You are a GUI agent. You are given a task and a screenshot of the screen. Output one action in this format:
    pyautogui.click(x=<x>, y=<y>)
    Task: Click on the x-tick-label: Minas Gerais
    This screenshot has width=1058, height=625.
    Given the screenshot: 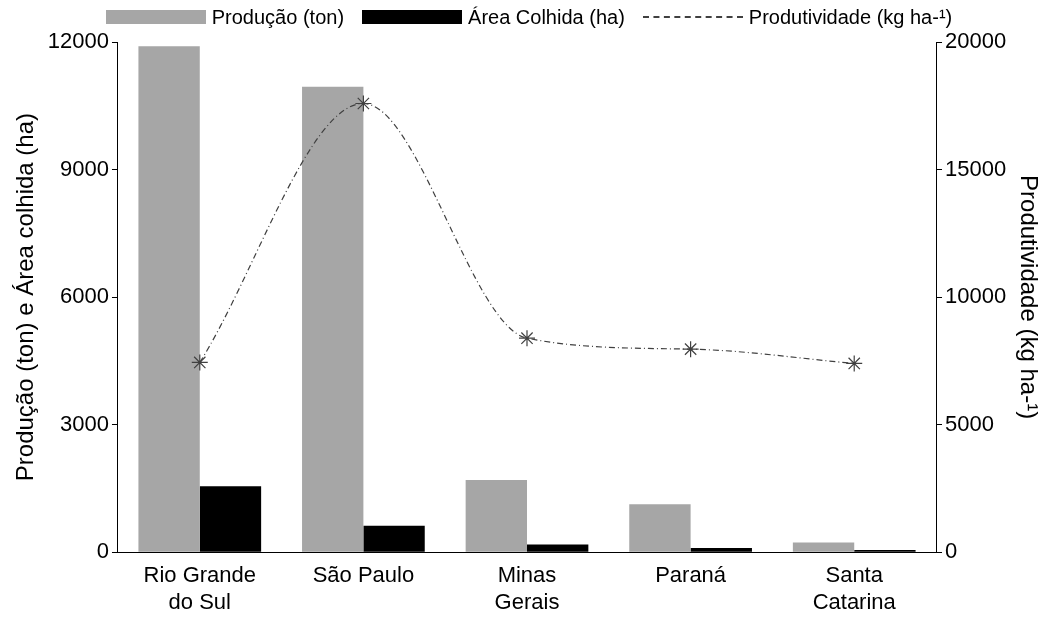 What is the action you would take?
    pyautogui.click(x=527, y=588)
    